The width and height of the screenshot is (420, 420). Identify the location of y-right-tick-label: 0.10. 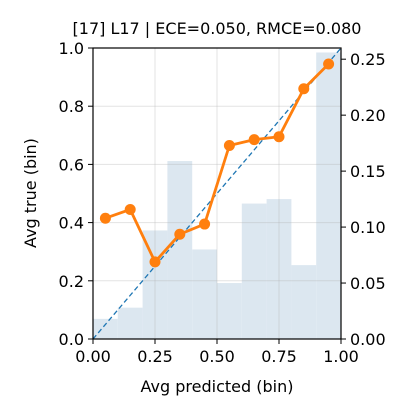
(368, 227).